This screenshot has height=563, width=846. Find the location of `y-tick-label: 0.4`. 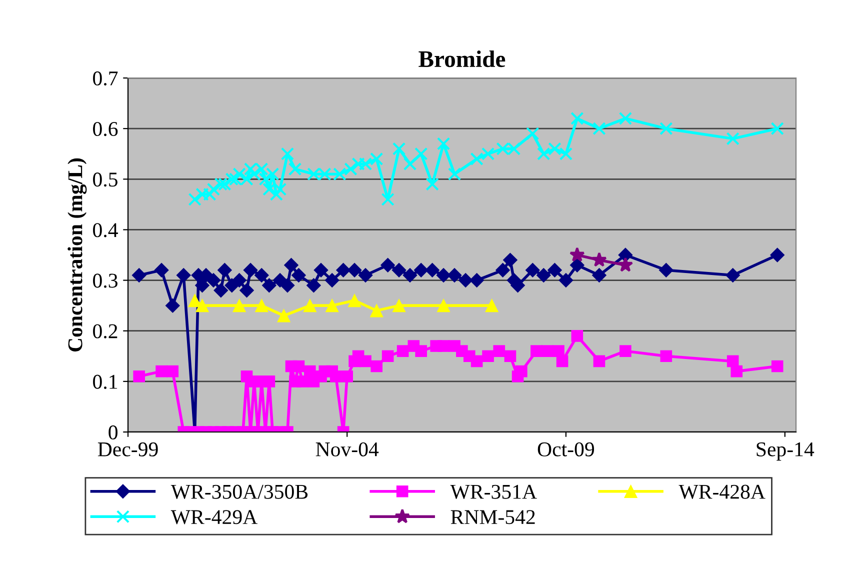

y-tick-label: 0.4 is located at coordinates (105, 230).